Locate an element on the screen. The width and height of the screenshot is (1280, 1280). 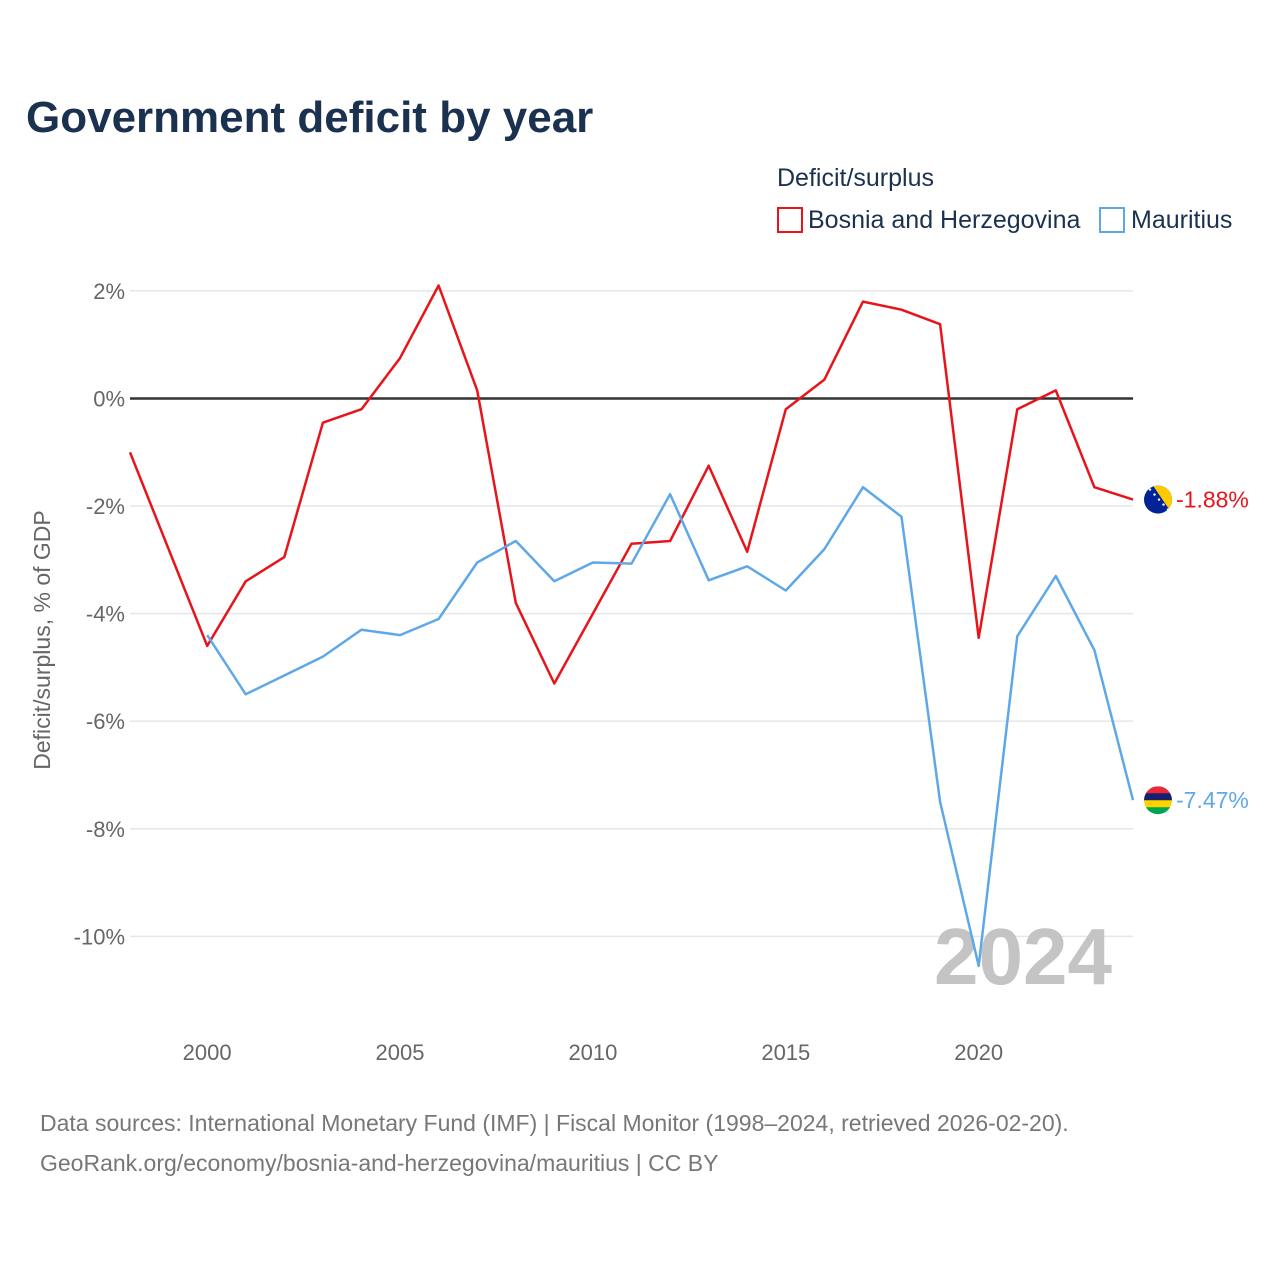
x-tick-label: 2000 is located at coordinates (207, 1052).